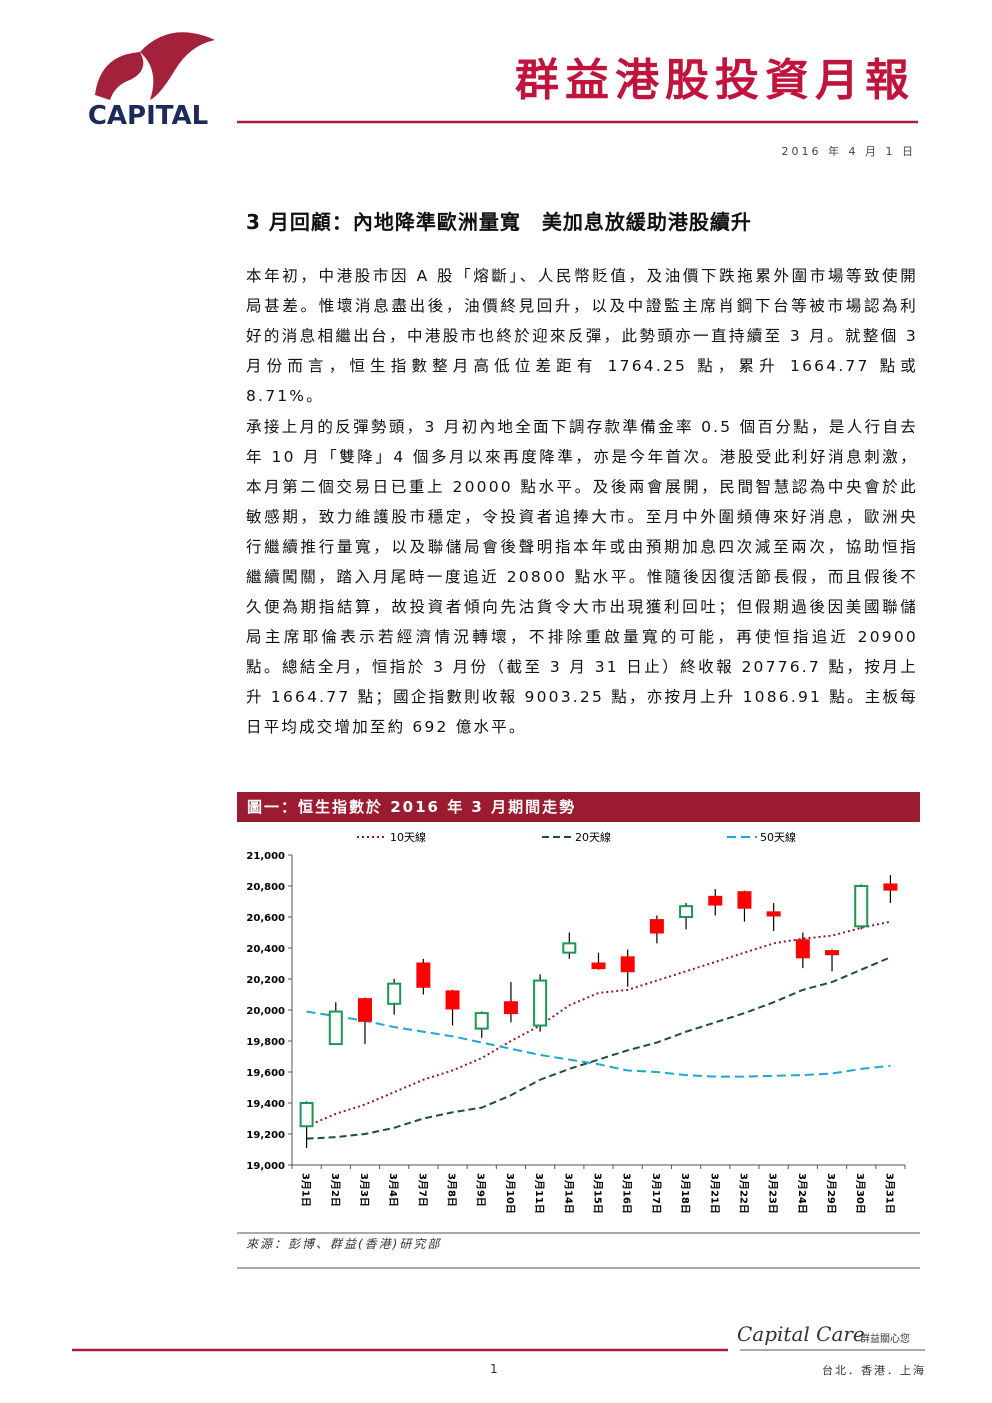  I want to click on x-tick-label: 3月16日, so click(627, 1193).